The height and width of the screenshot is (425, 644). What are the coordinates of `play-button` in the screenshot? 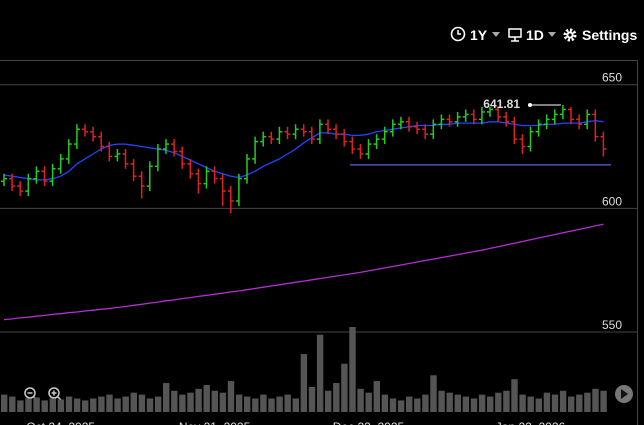 It's located at (624, 394).